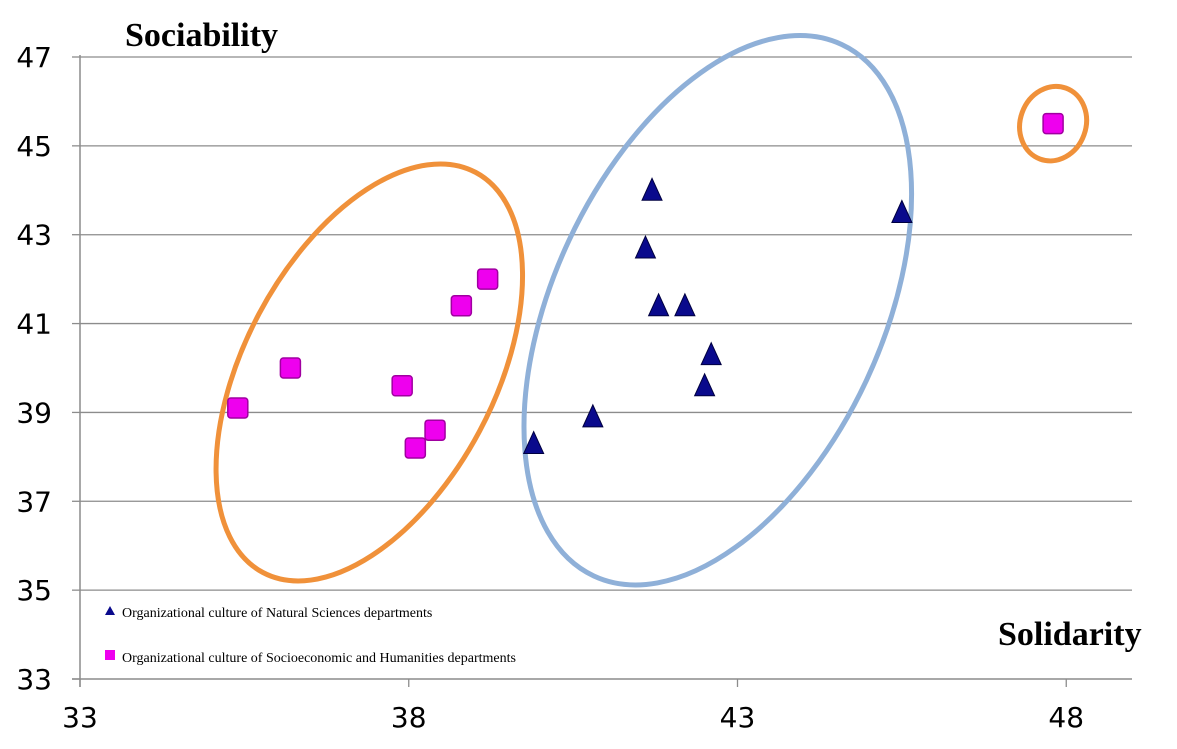  What do you see at coordinates (738, 717) in the screenshot?
I see `x-tick-label: 43` at bounding box center [738, 717].